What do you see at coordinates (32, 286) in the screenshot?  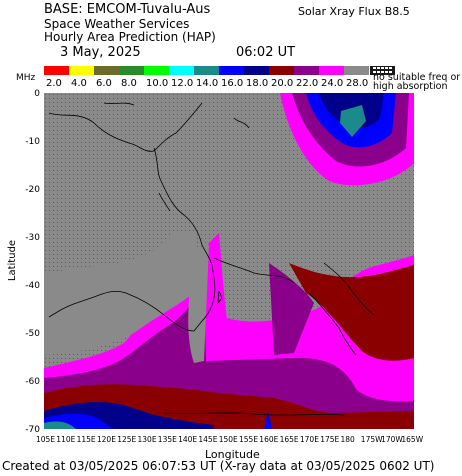 I see `latitude-tick-label: -40` at bounding box center [32, 286].